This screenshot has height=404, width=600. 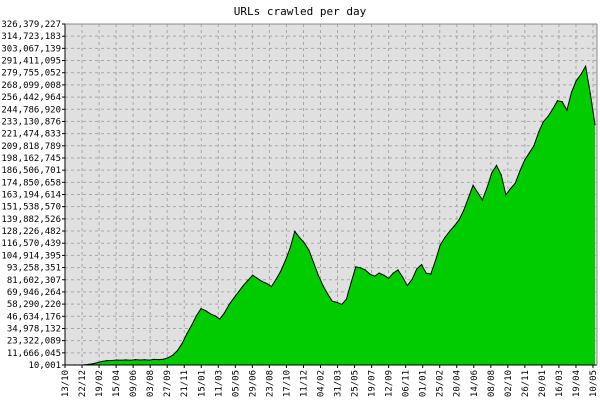 What do you see at coordinates (543, 383) in the screenshot?
I see `x-tick-label: 20/01` at bounding box center [543, 383].